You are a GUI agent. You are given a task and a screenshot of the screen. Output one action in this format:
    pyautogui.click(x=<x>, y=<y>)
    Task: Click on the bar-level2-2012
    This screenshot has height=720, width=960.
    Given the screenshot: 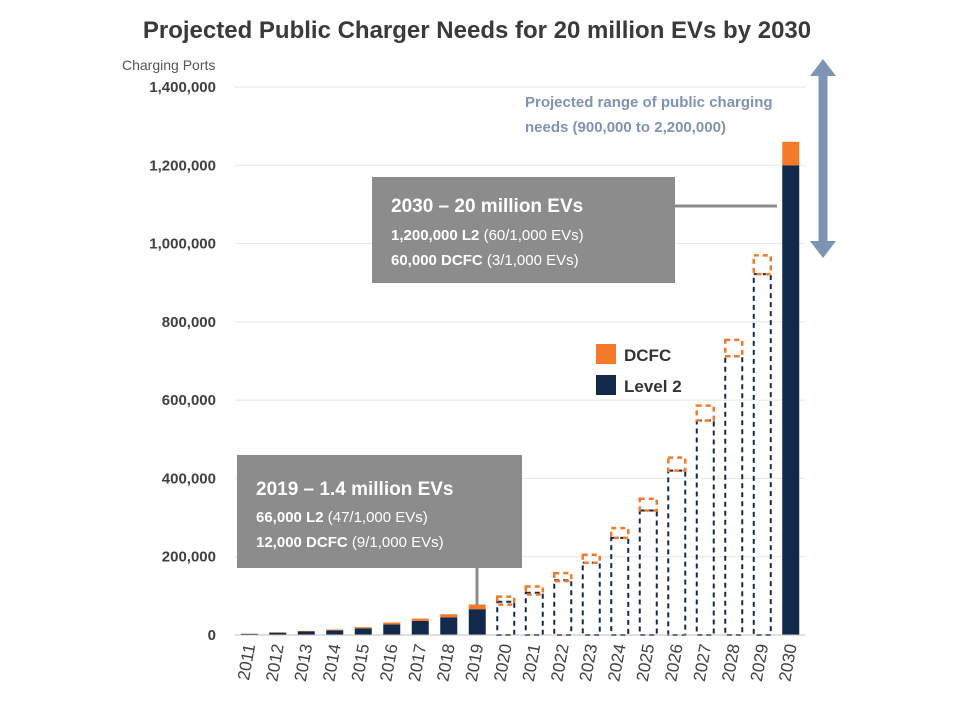 What is the action you would take?
    pyautogui.click(x=278, y=633)
    